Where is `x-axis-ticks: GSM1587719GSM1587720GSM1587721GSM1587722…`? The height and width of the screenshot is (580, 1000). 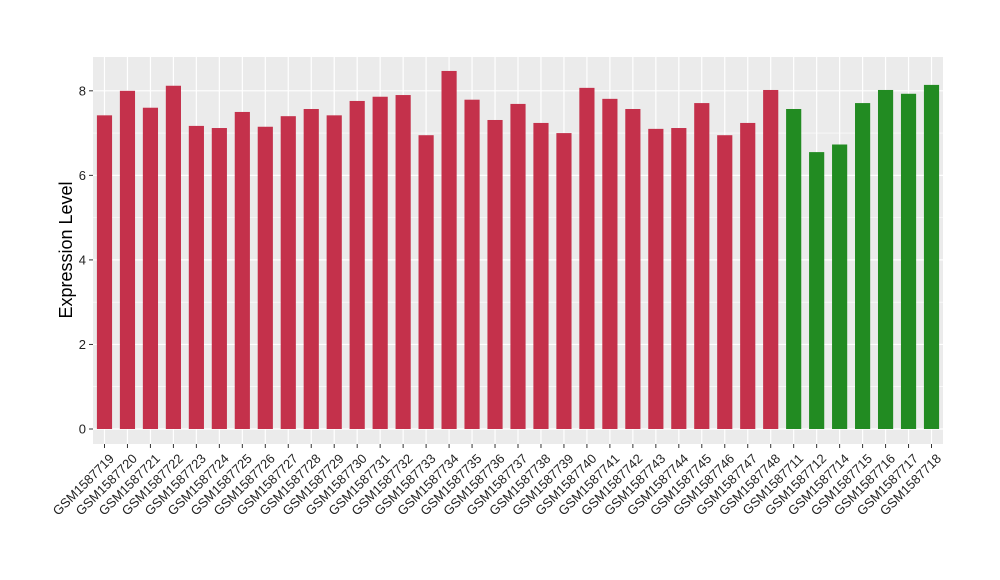
x-axis-ticks: GSM1587719GSM1587720GSM1587721GSM1587722… is located at coordinates (497, 481).